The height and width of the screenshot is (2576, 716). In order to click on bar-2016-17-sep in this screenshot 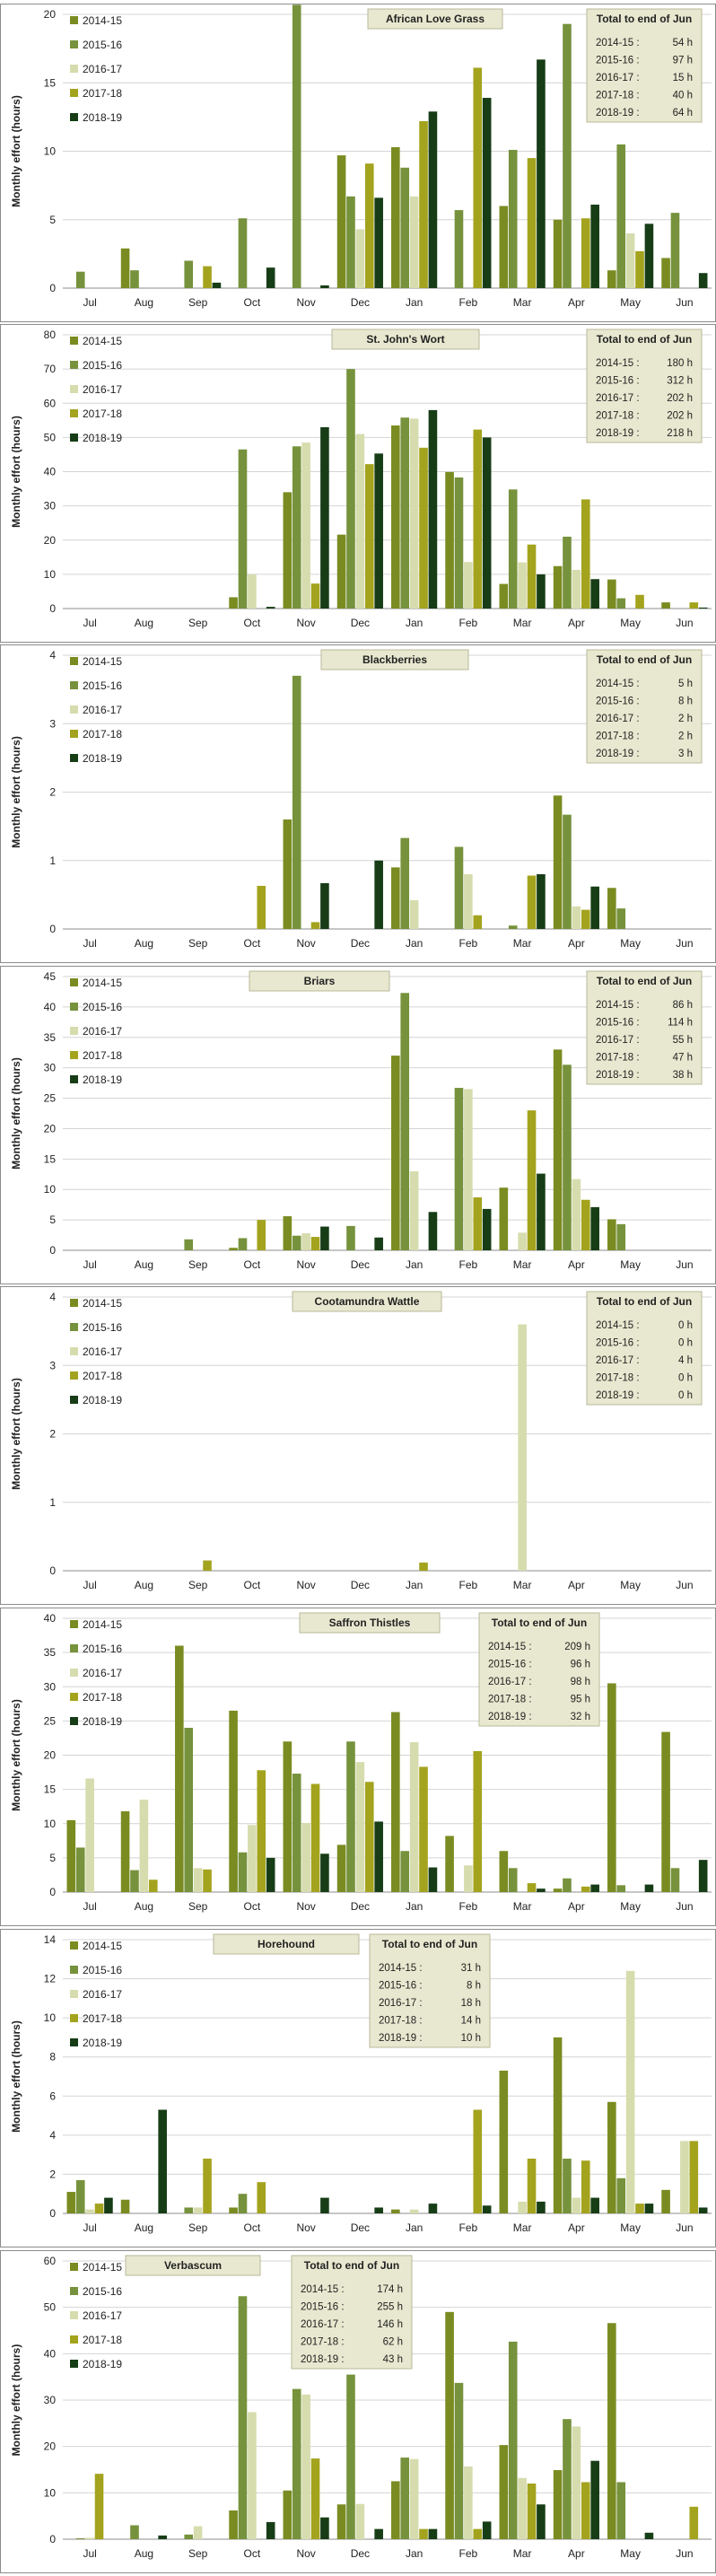, I will do `click(198, 2532)`.